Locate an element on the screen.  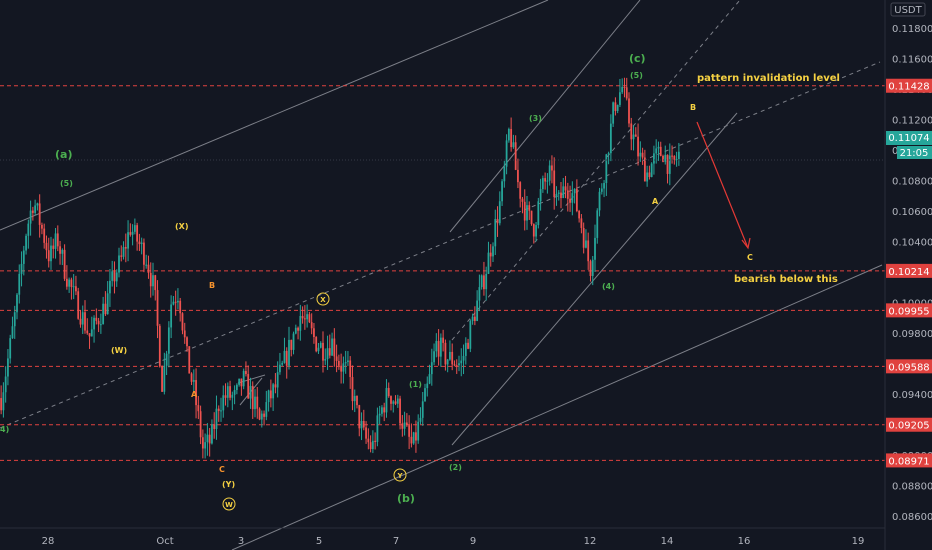
time-tick-label: 9 is located at coordinates (473, 541).